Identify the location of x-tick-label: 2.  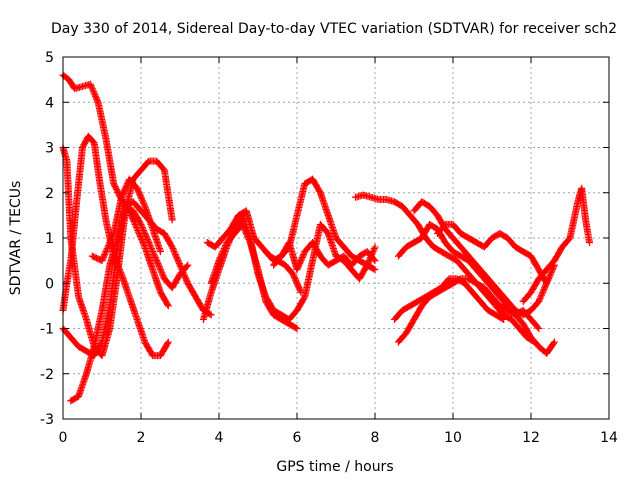
(141, 438).